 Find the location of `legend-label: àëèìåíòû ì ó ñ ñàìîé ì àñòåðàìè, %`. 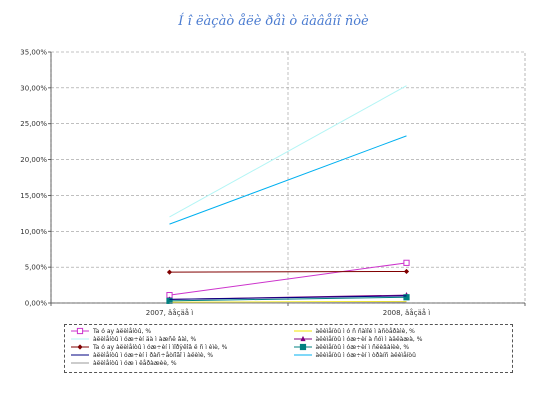

legend-label: àëèìåíòû ì ó ñ ñàìîé ì àñòåðàìè, % is located at coordinates (365, 331).